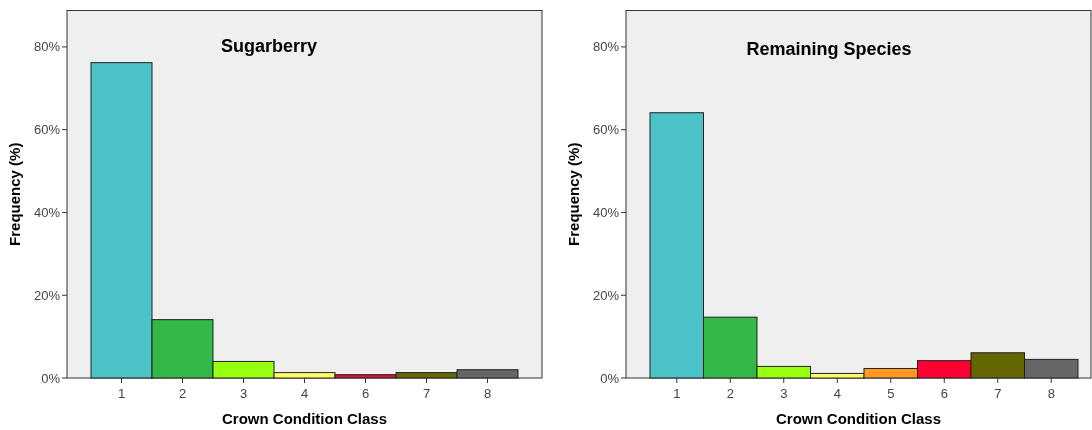 This screenshot has width=1092, height=430. I want to click on text: Remaining Species, so click(829, 49).